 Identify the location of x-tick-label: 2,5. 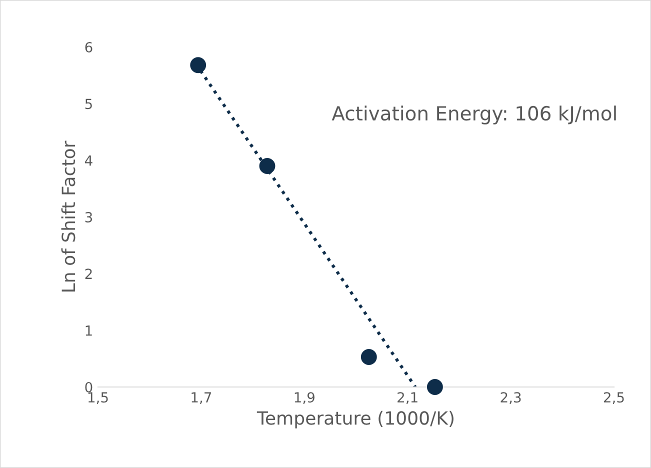
(614, 398).